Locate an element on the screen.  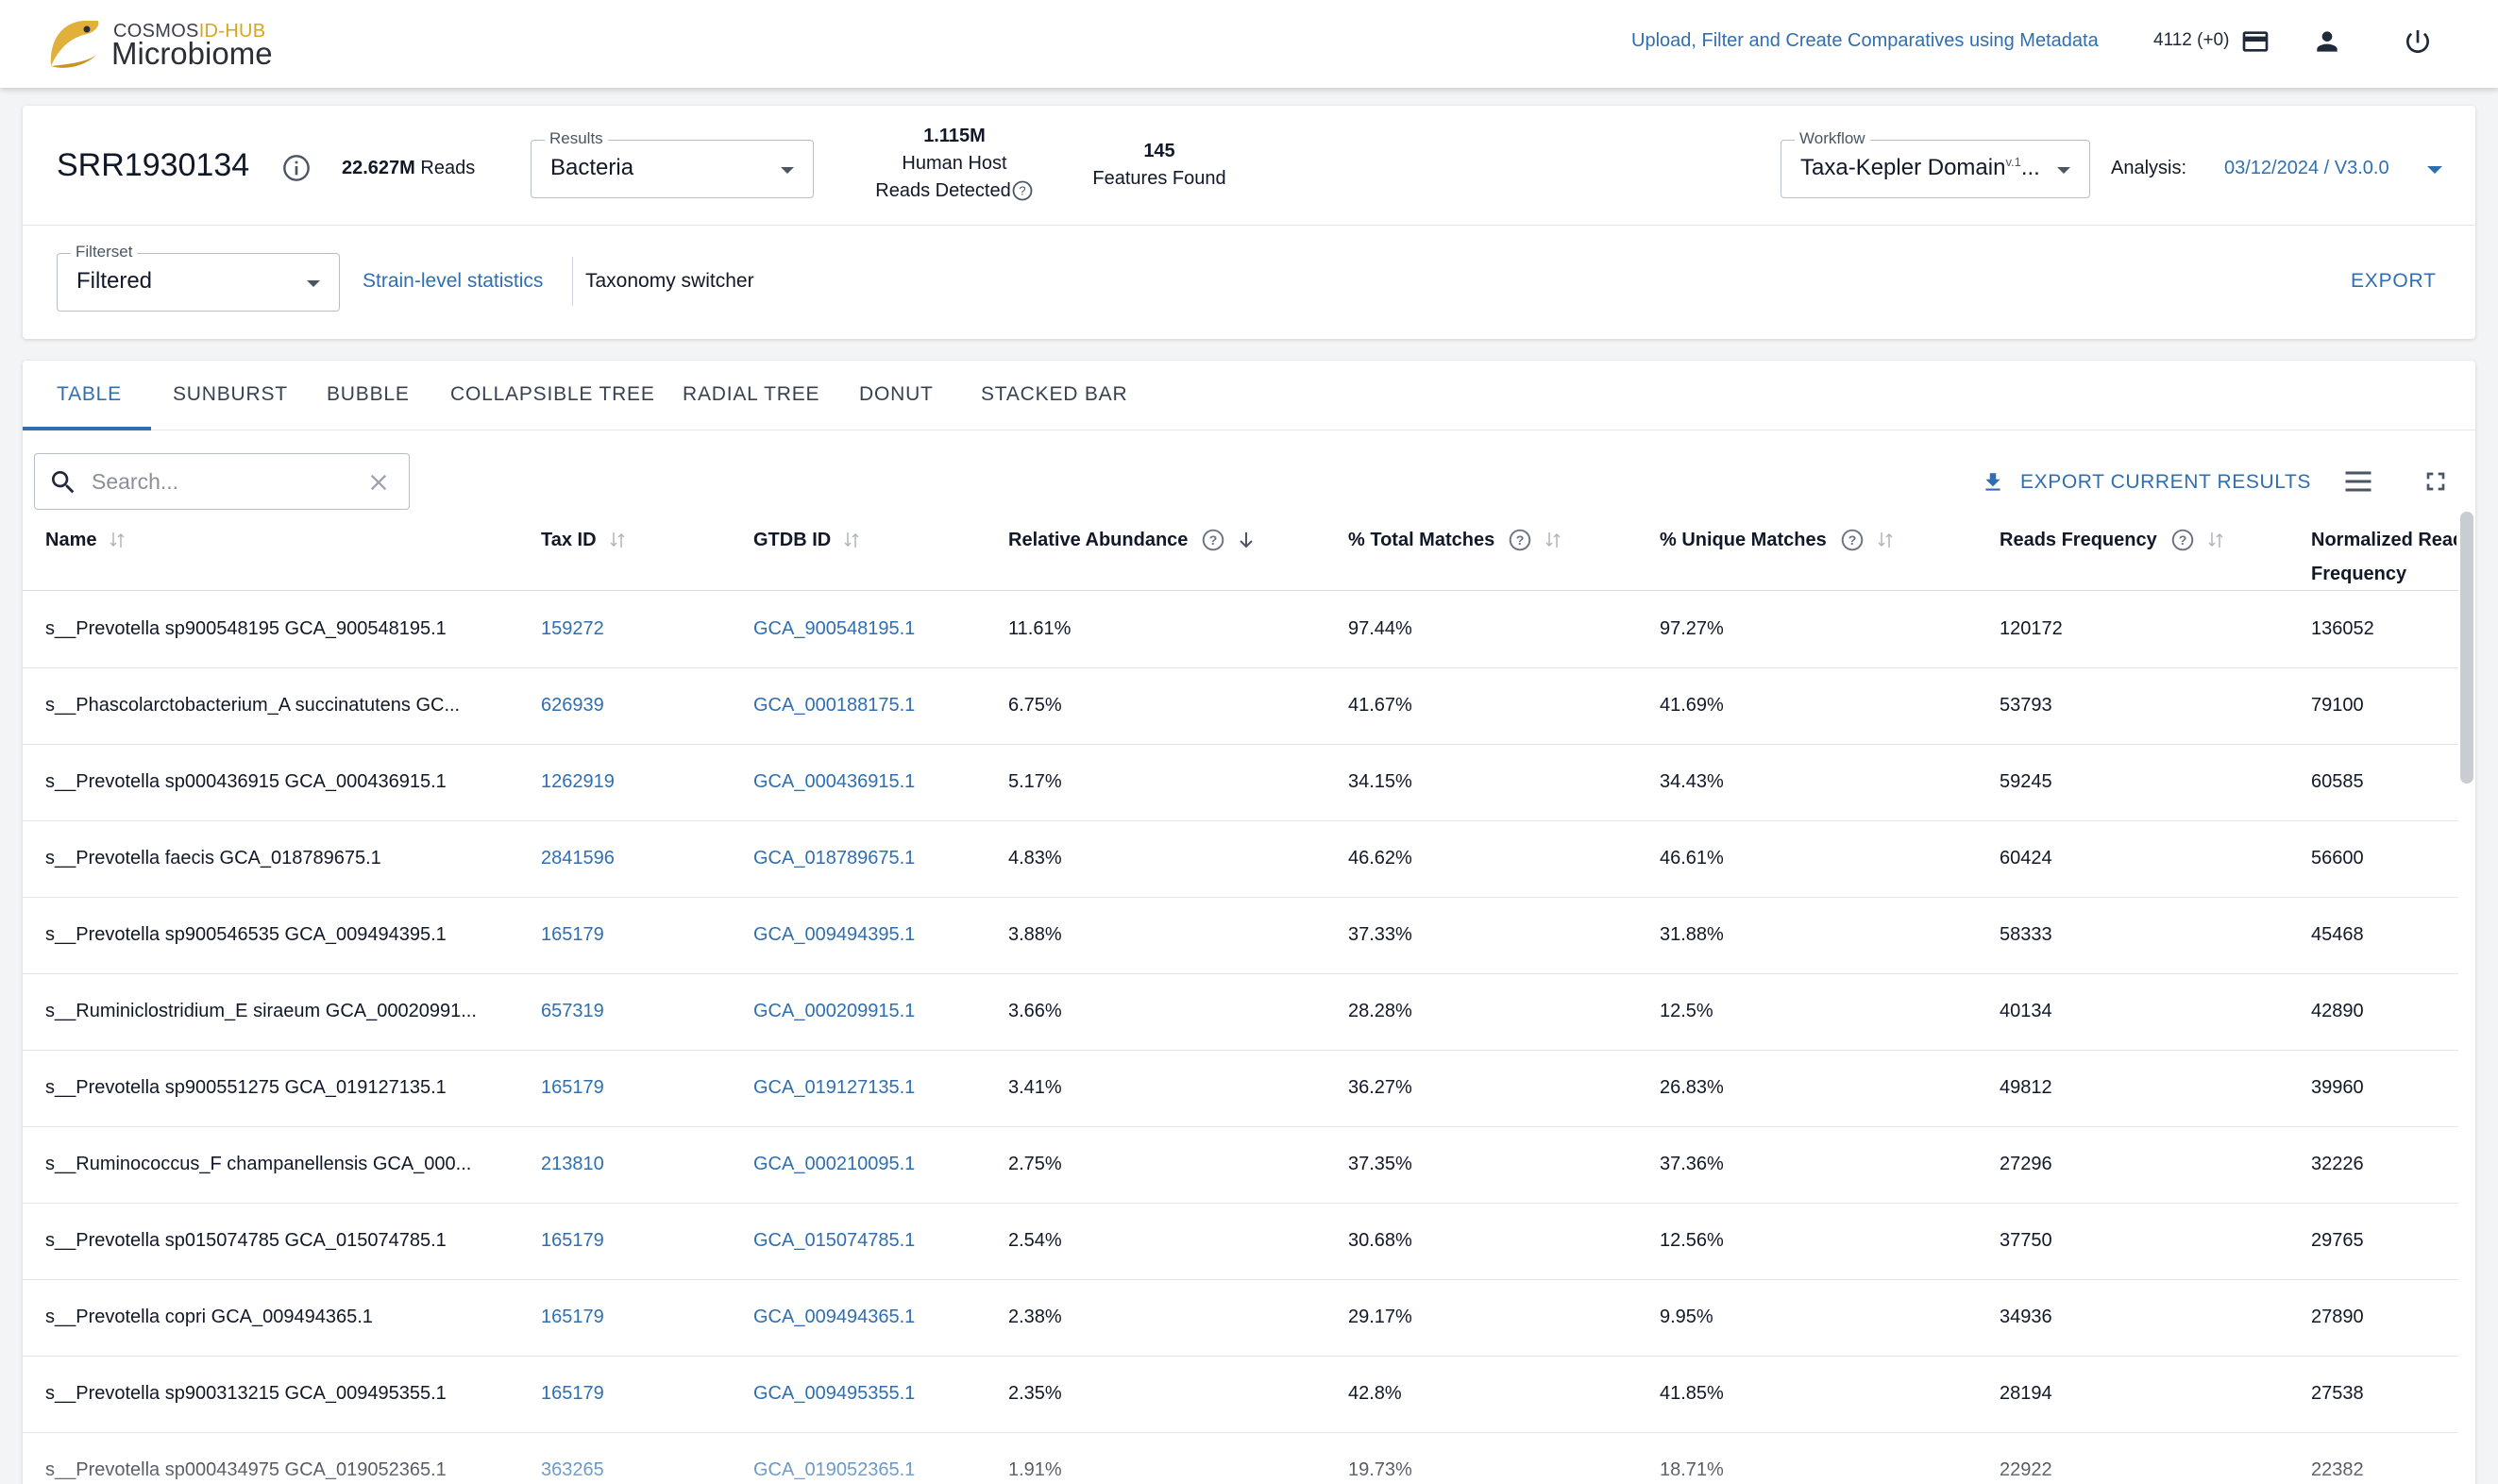
cell-reads-frequency: 37750 is located at coordinates (2026, 1240).